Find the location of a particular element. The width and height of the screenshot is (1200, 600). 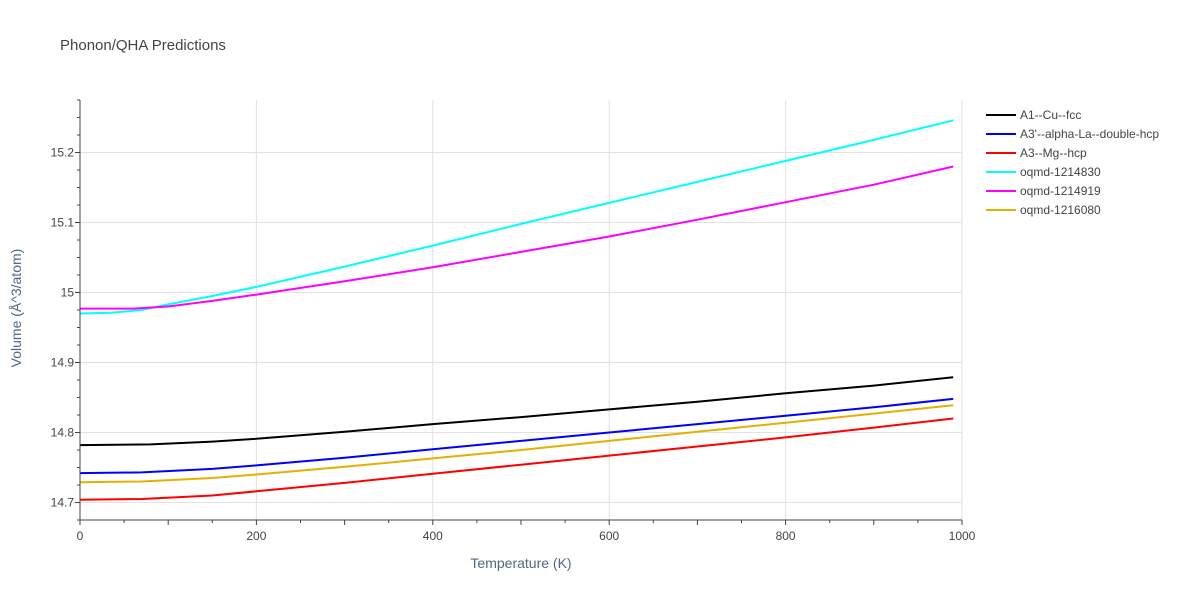

legend-item: oqmd-1216080 is located at coordinates (1043, 210).